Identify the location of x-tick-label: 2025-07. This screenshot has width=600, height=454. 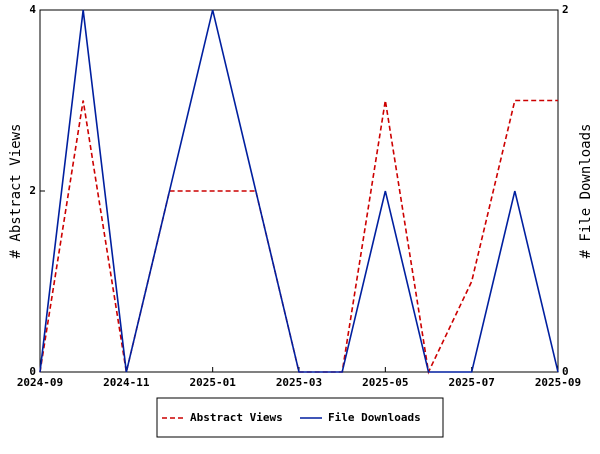
(471, 382).